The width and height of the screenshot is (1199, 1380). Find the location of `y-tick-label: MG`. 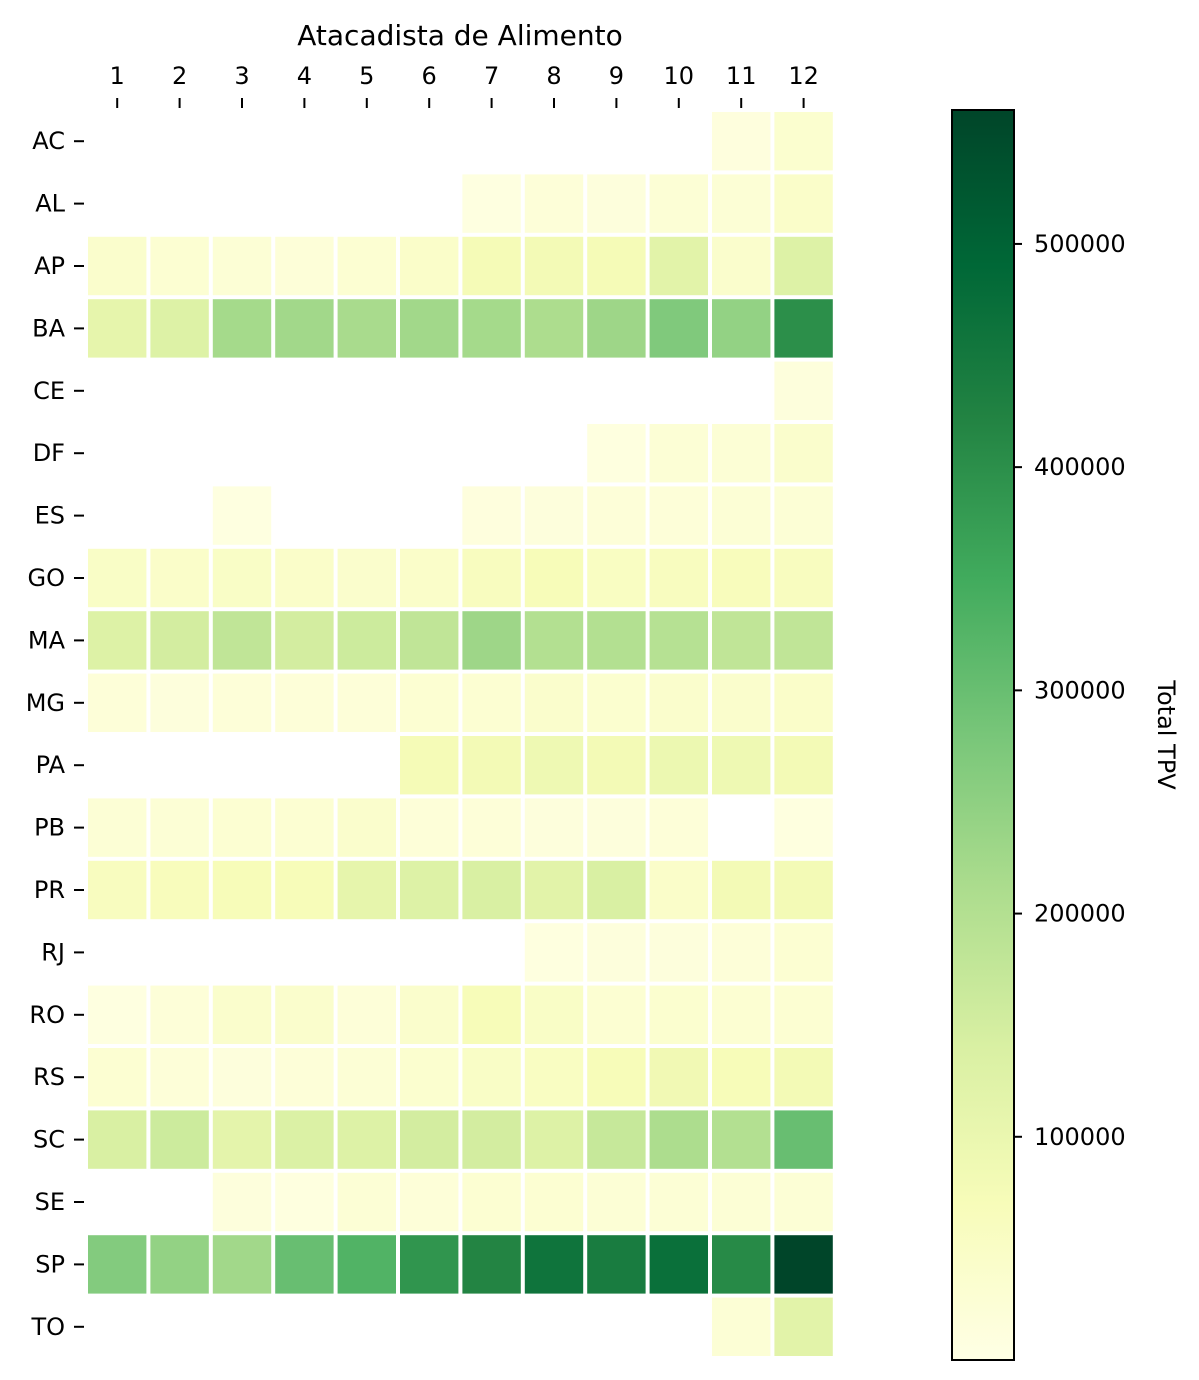

y-tick-label: MG is located at coordinates (45, 703).